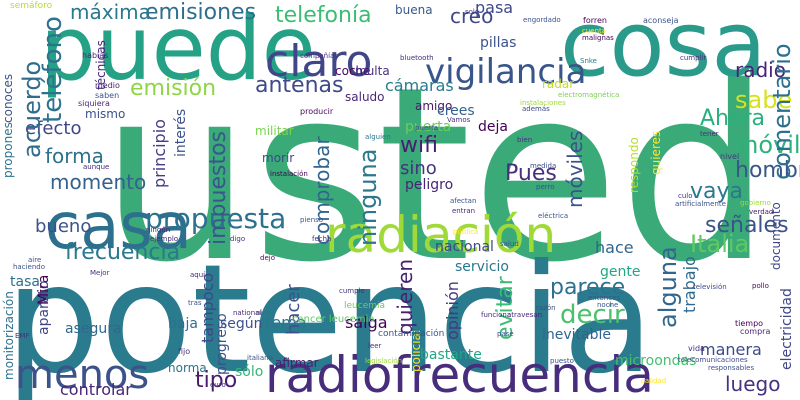 This screenshot has height=400, width=800. Describe the element at coordinates (575, 169) in the screenshot. I see `word-76: móviles` at that location.